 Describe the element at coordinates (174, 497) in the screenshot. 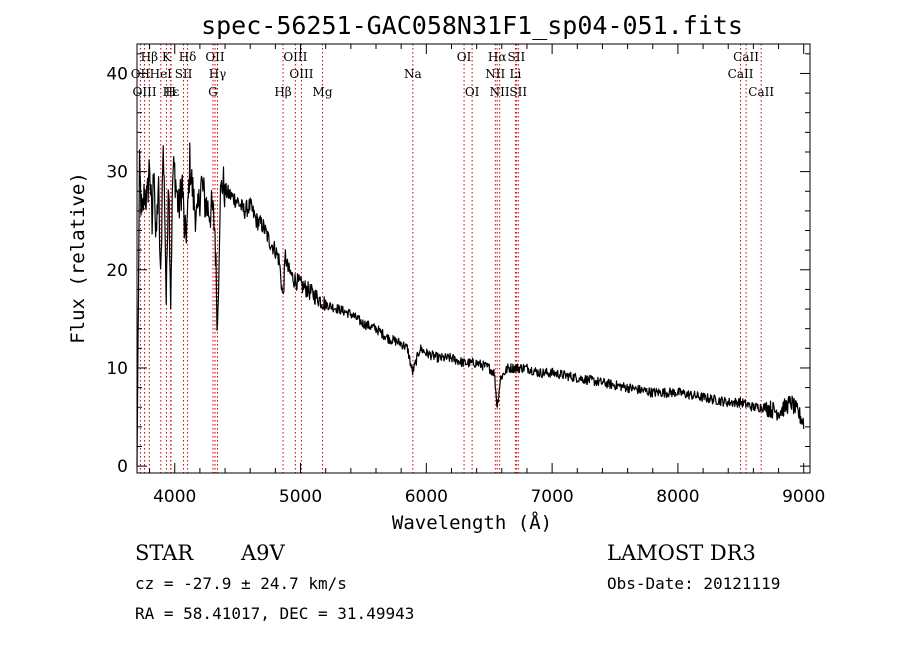

I see `x-tick-label-0: 4000` at that location.